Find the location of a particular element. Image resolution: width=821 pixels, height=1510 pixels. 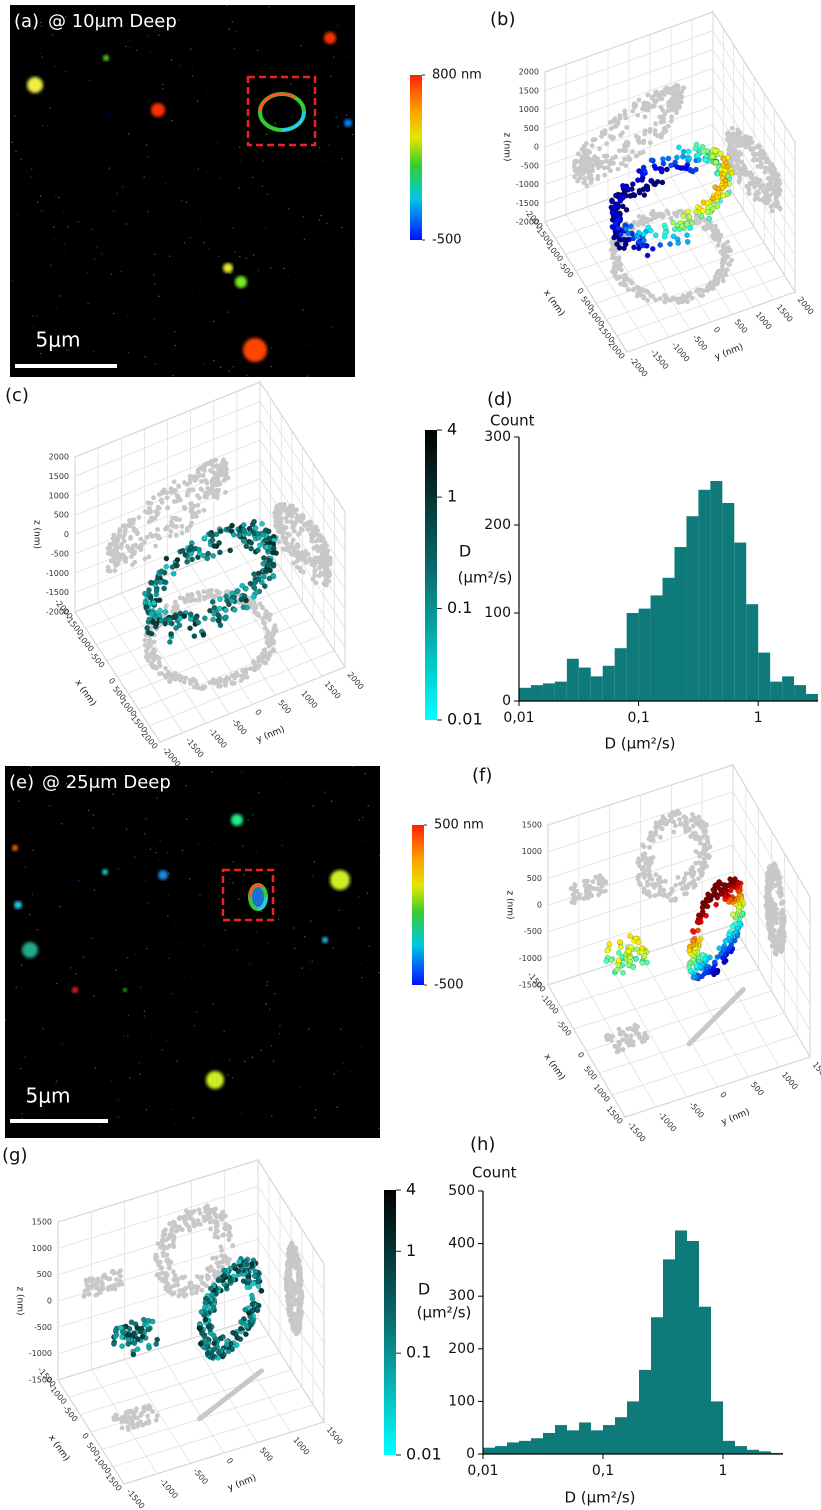

panel-label: (f) is located at coordinates (482, 775).